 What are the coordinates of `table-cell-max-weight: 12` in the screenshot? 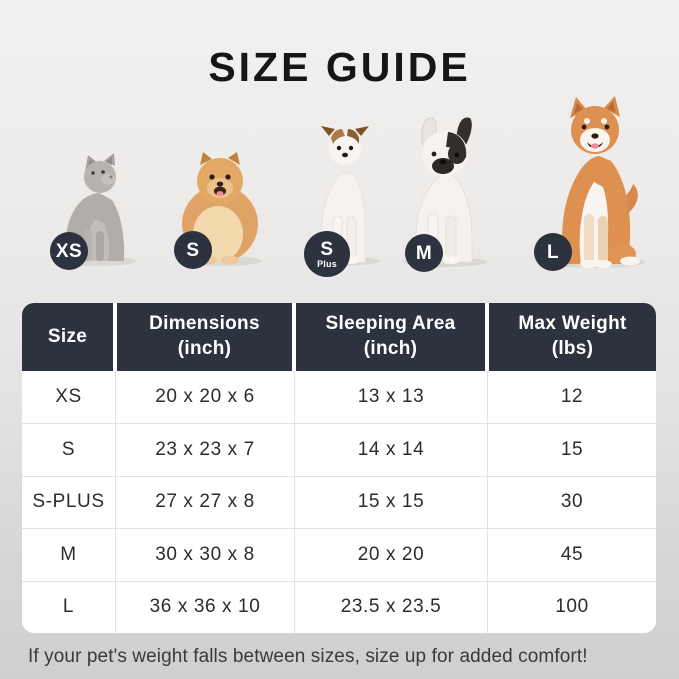 It's located at (571, 397).